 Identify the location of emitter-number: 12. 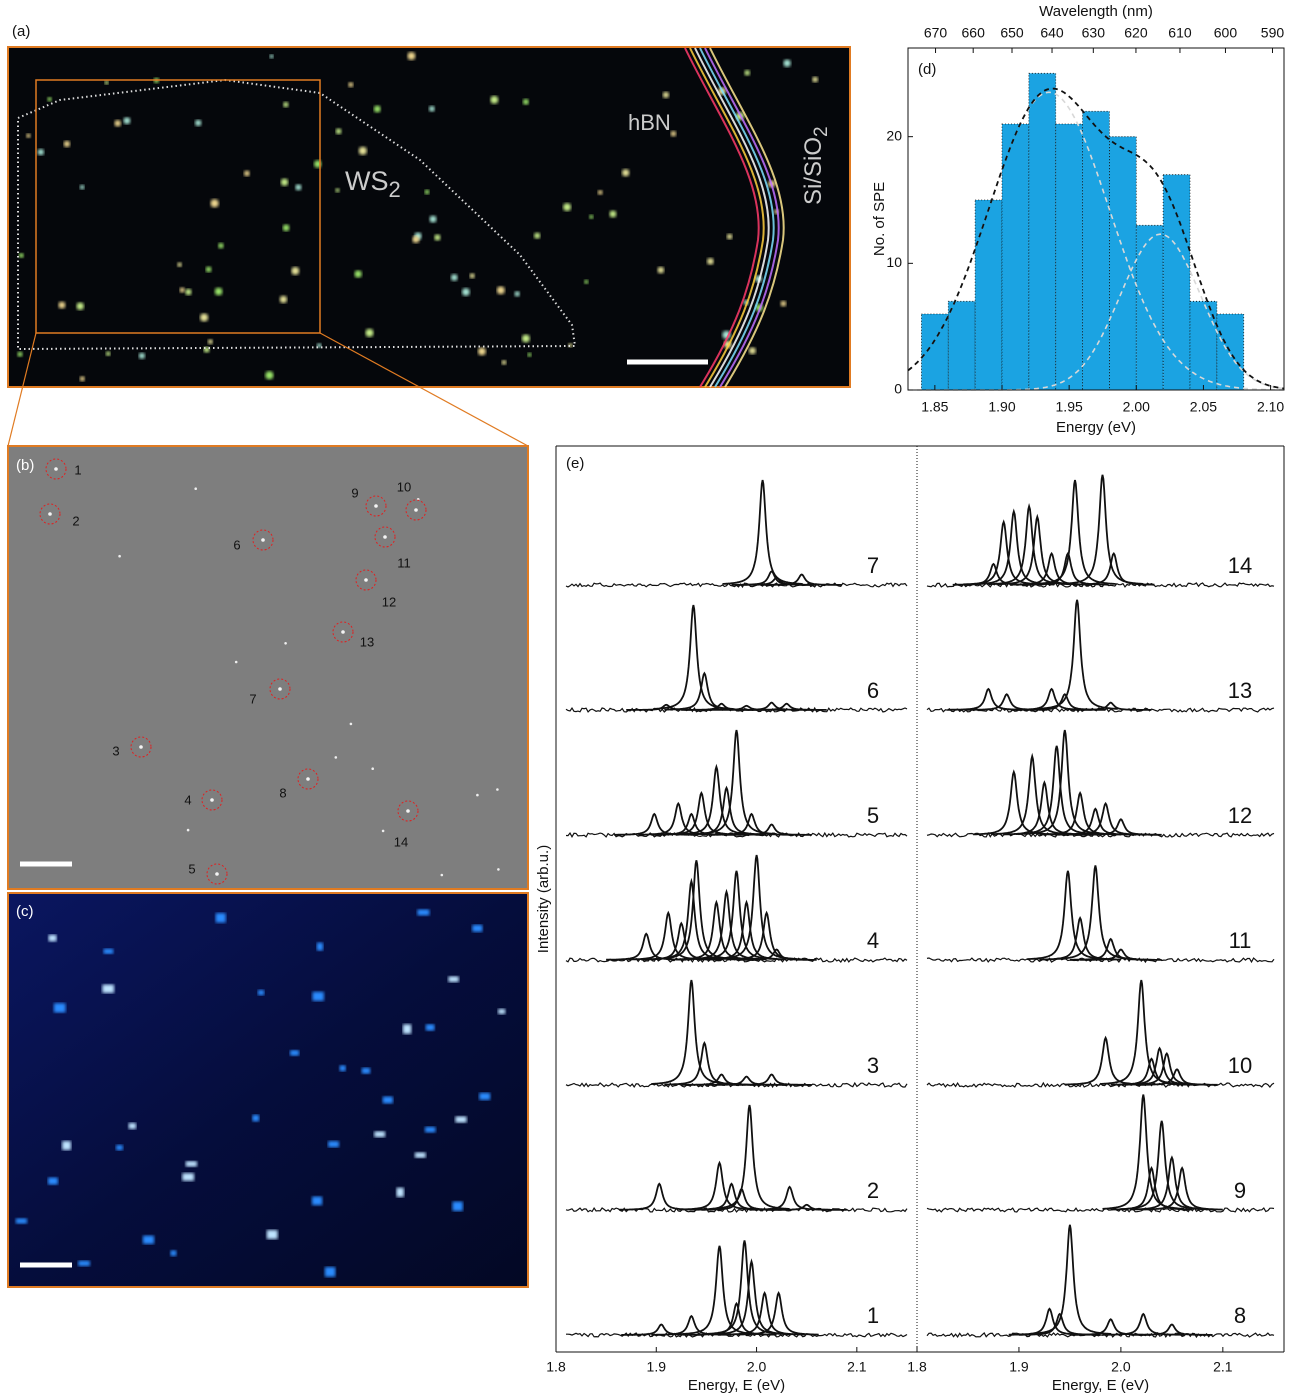
(389, 601).